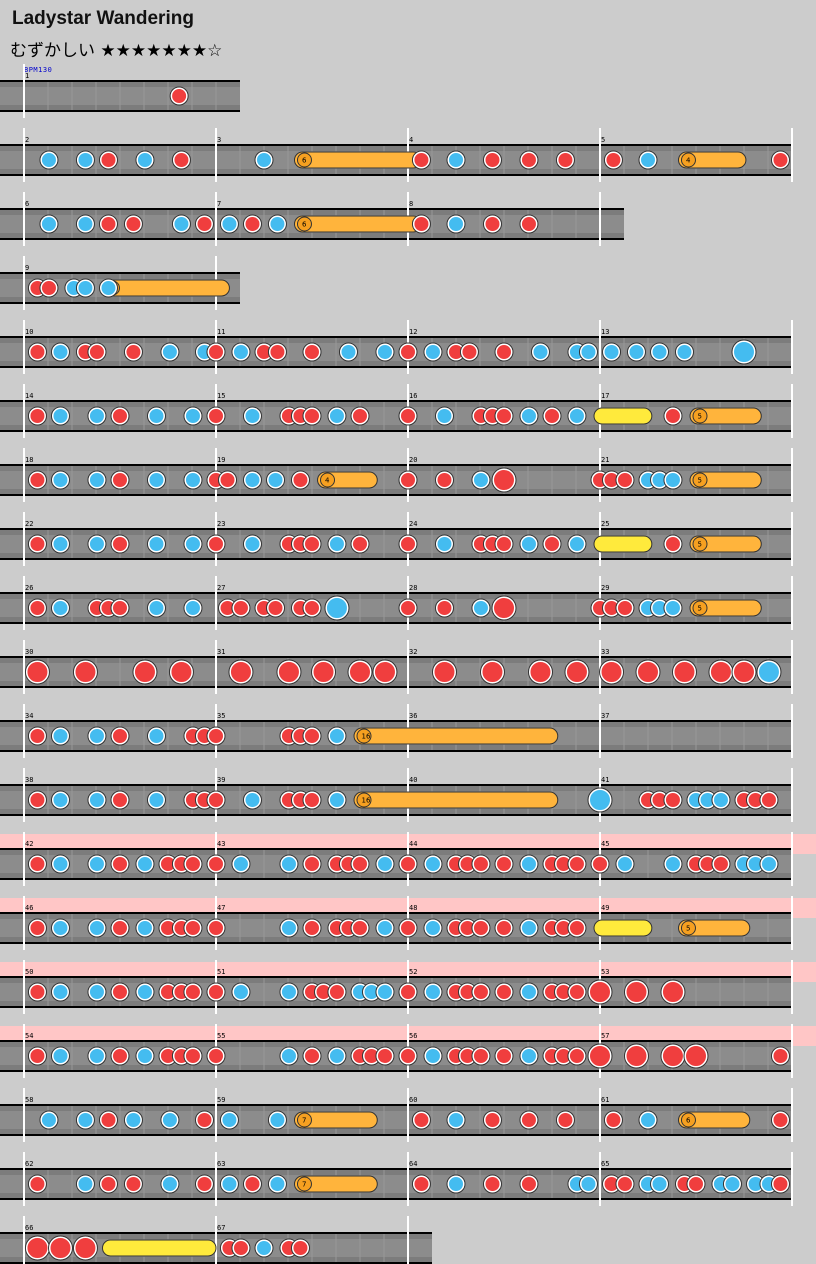 This screenshot has width=816, height=1264. I want to click on measure-number: 14, so click(29, 396).